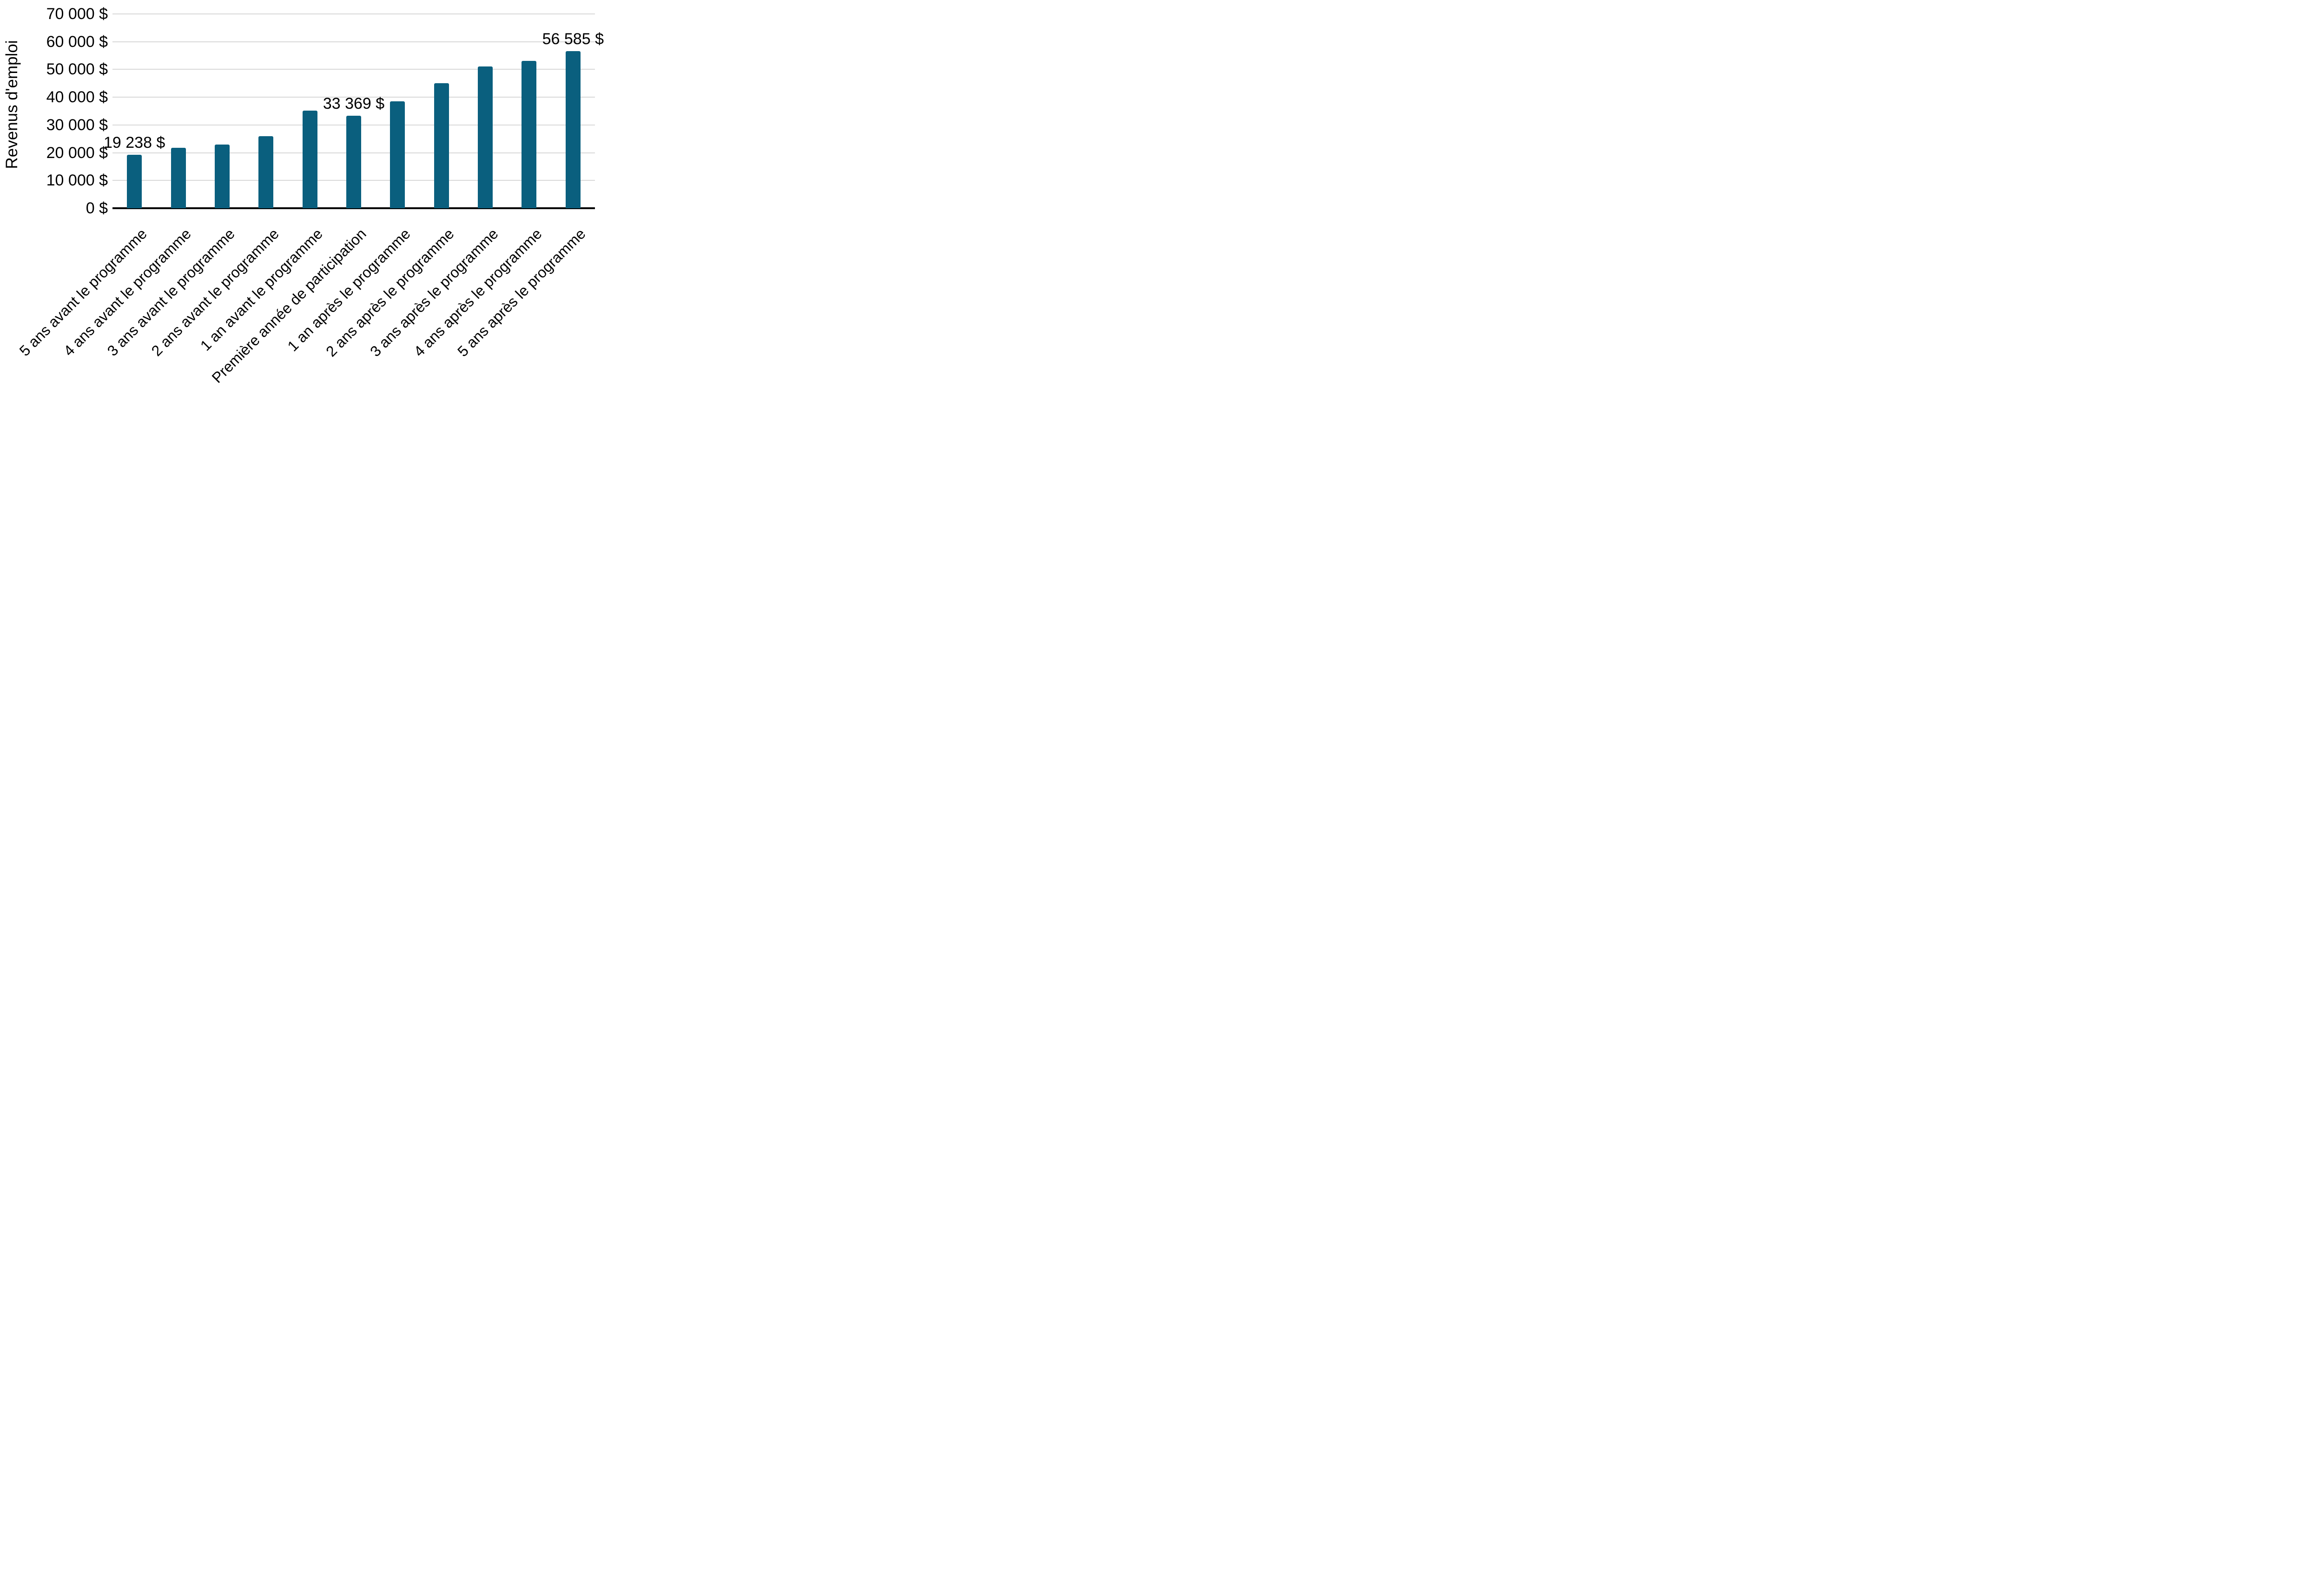 Image resolution: width=2324 pixels, height=1570 pixels. What do you see at coordinates (77, 14) in the screenshot?
I see `y-tick-label: 70 000 $` at bounding box center [77, 14].